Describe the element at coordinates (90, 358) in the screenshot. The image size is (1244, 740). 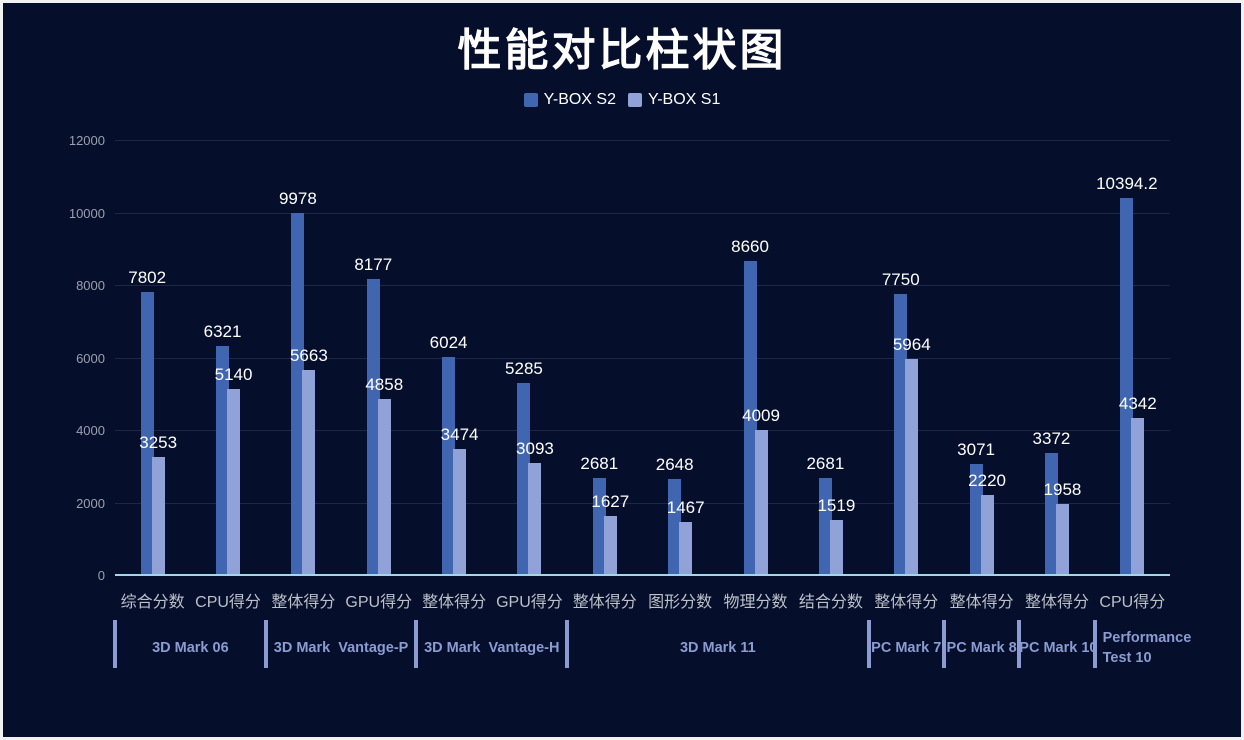
I see `y-axis-tick-label: 6000` at that location.